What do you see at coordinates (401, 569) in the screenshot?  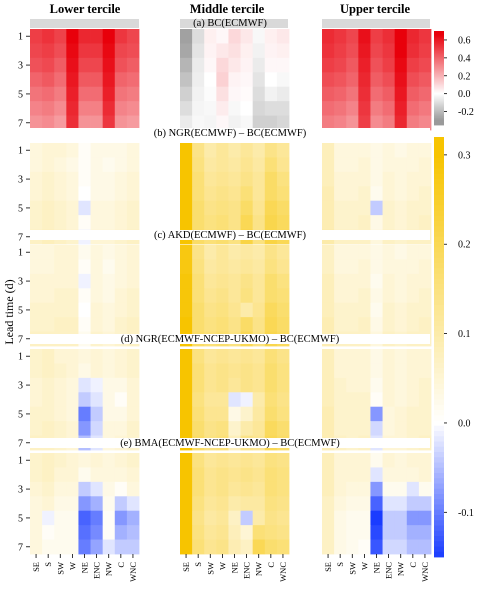 I see `x-tick-label: NW` at bounding box center [401, 569].